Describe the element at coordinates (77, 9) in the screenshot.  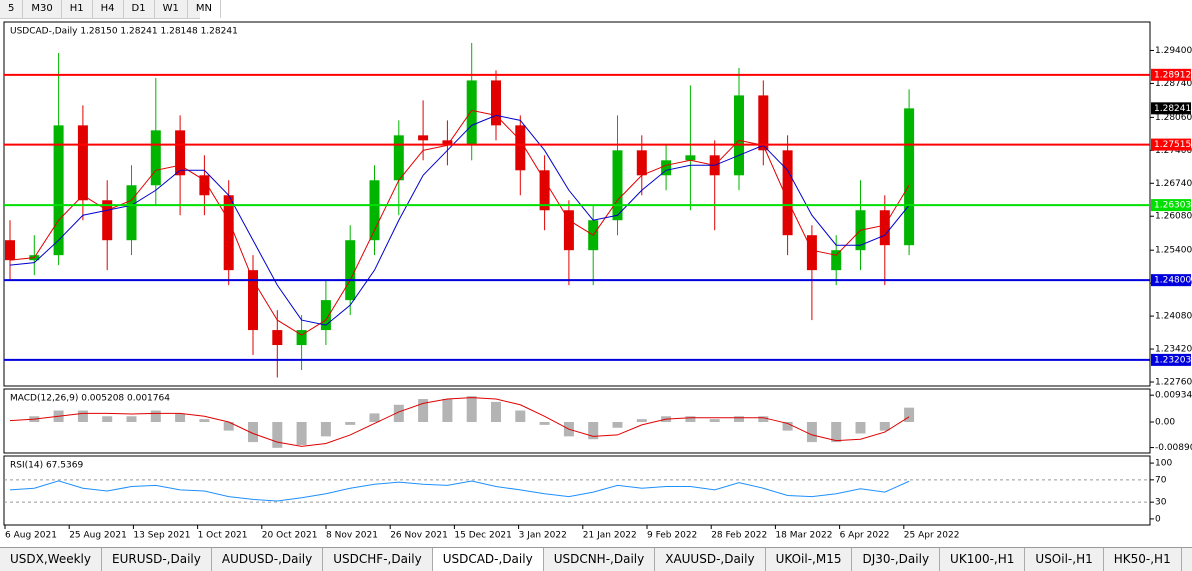
I see `timeframe-button: H1` at that location.